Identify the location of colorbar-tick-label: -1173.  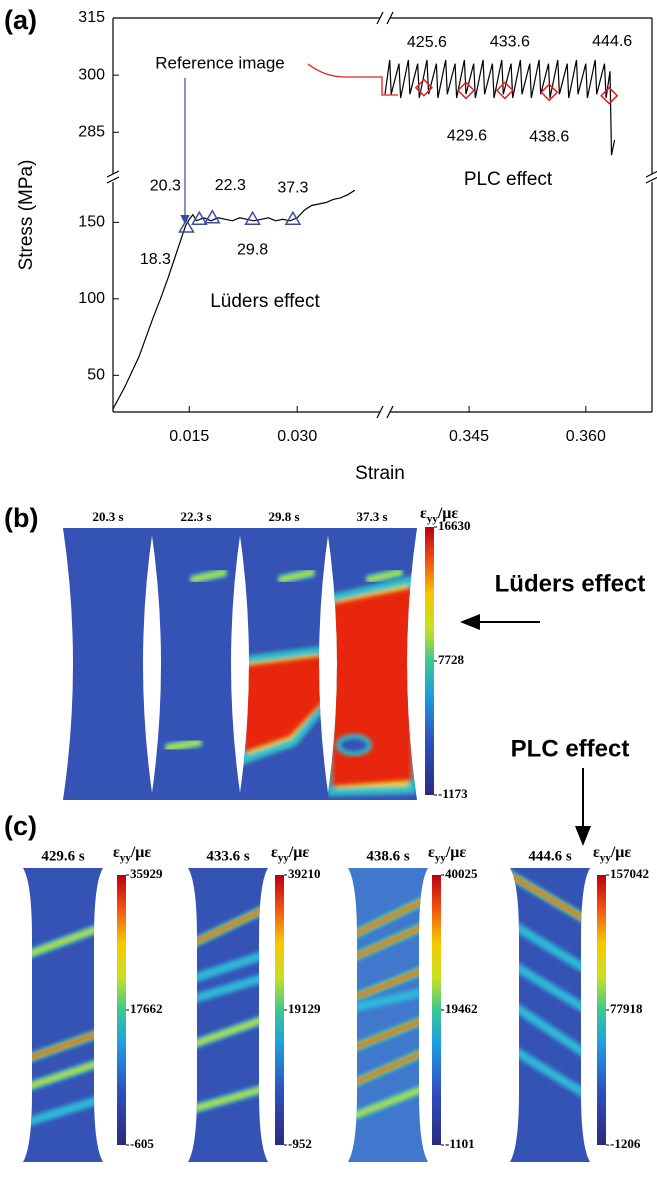
(453, 793).